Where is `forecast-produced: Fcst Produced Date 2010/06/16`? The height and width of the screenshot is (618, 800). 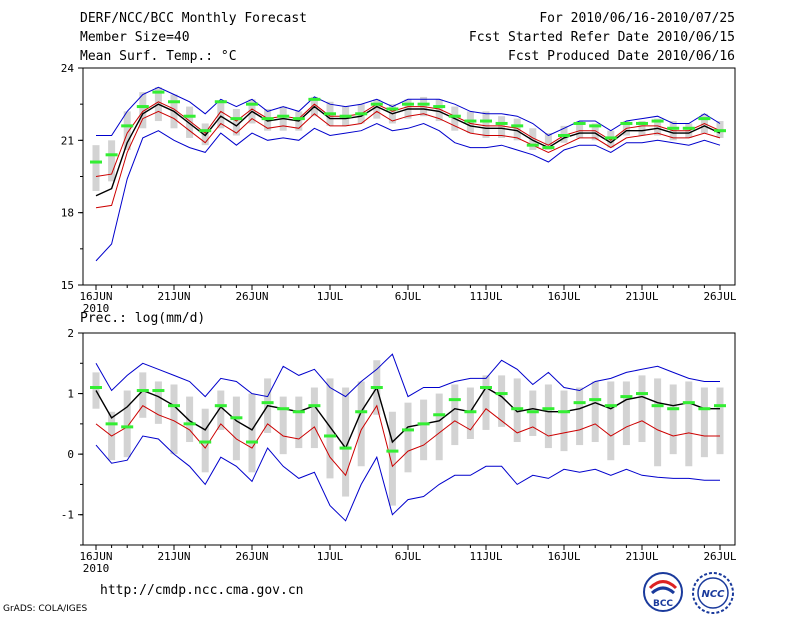 forecast-produced: Fcst Produced Date 2010/06/16 is located at coordinates (621, 56).